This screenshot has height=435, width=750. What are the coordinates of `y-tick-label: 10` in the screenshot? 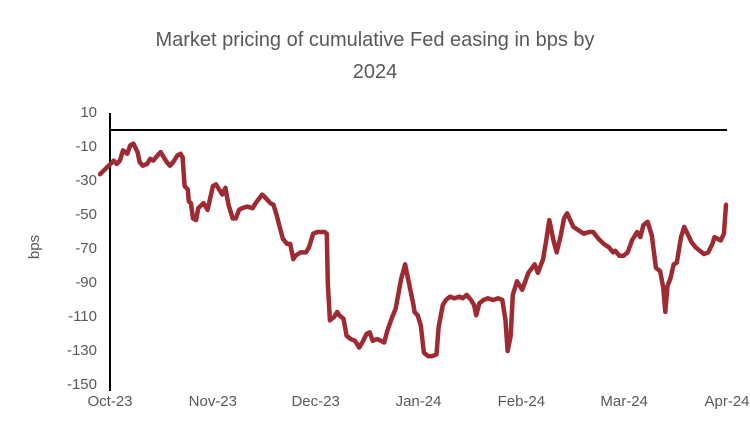 It's located at (88, 112).